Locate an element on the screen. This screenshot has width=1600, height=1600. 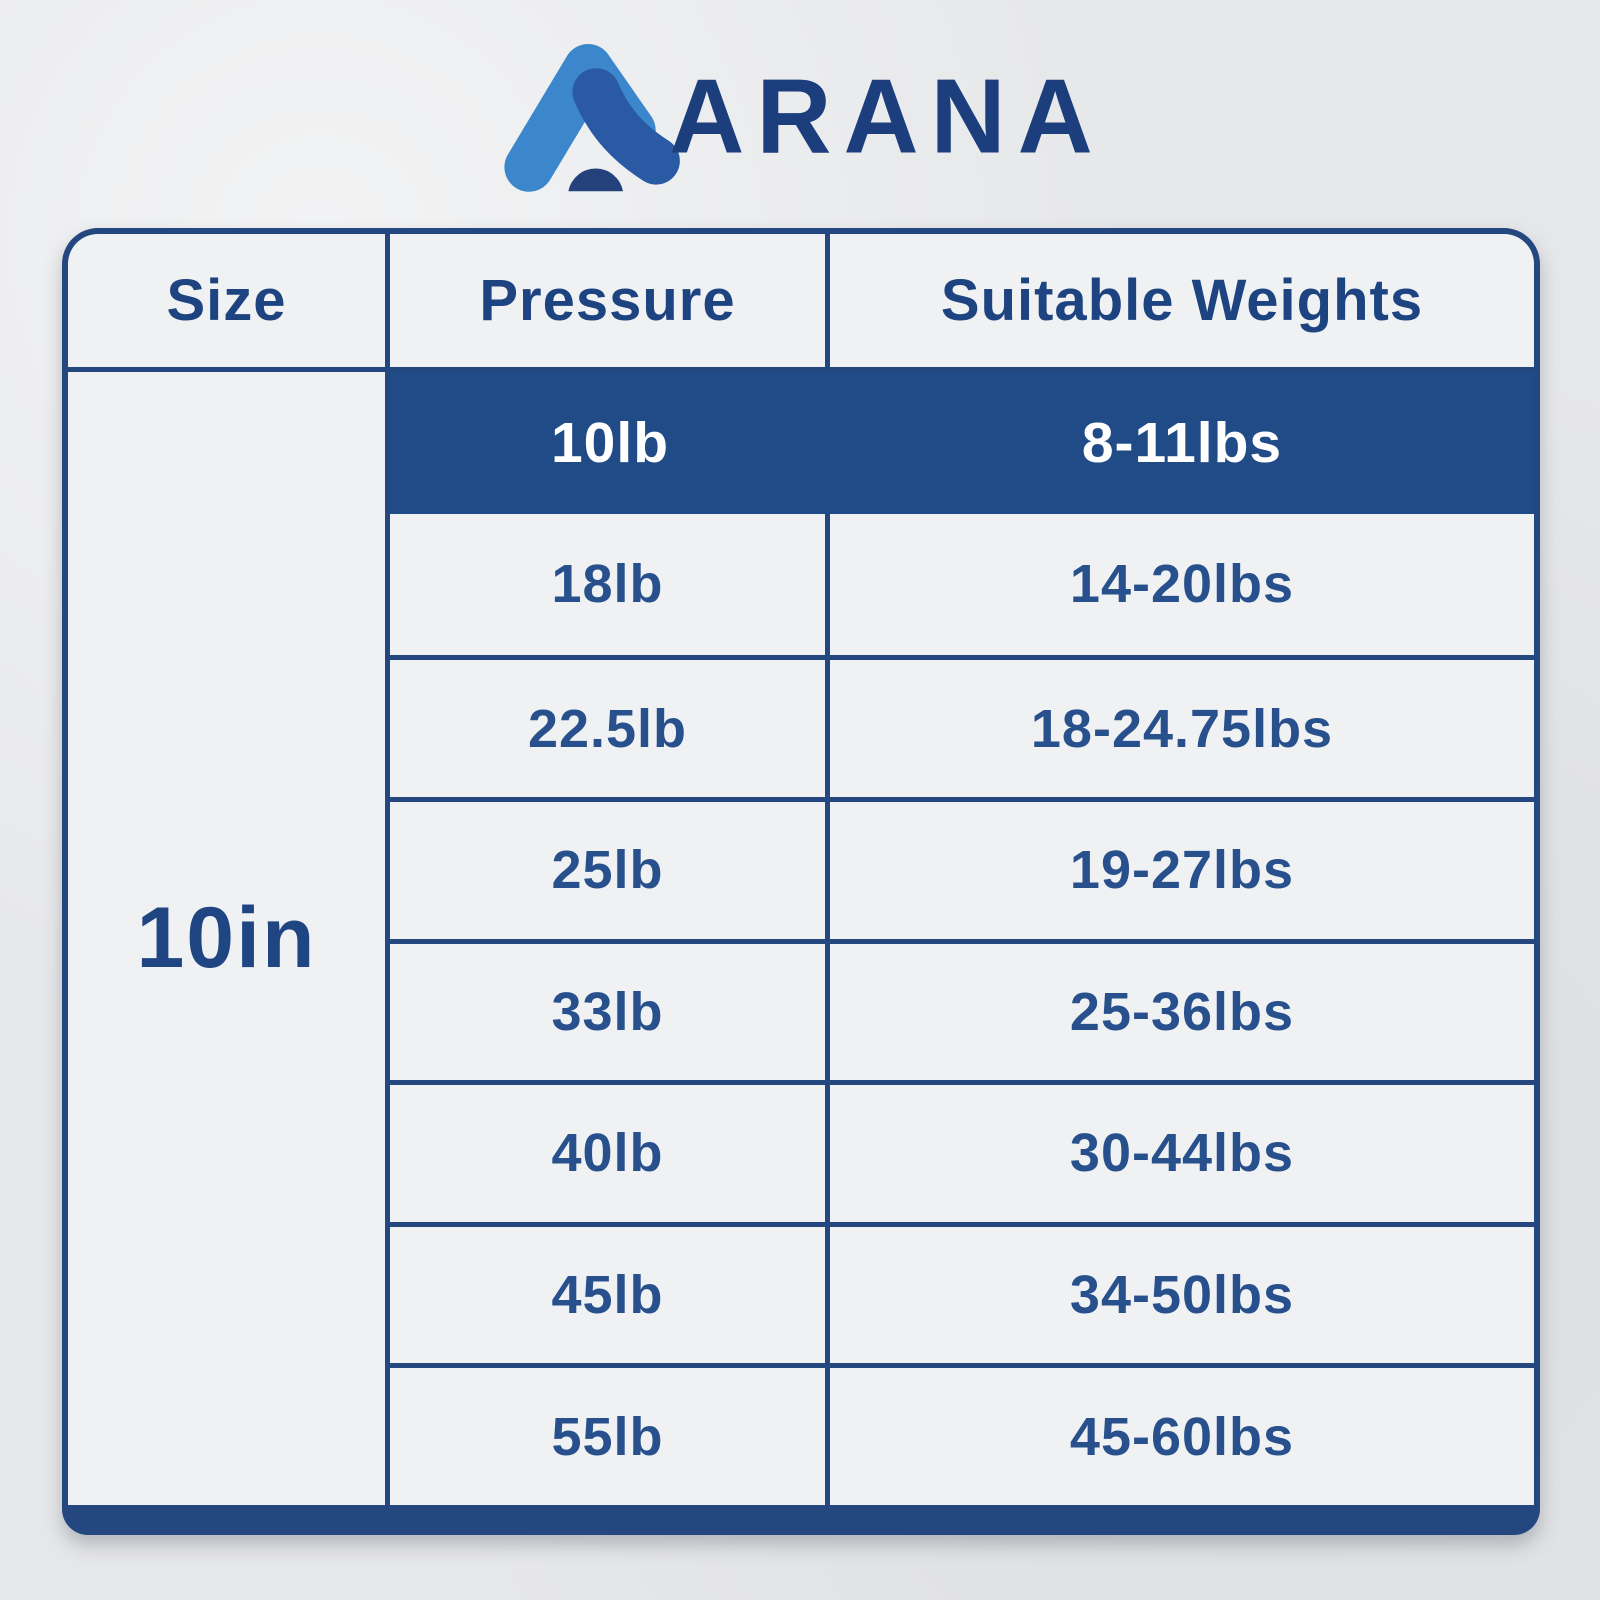
table-row-pressure: 10lb is located at coordinates (610, 443).